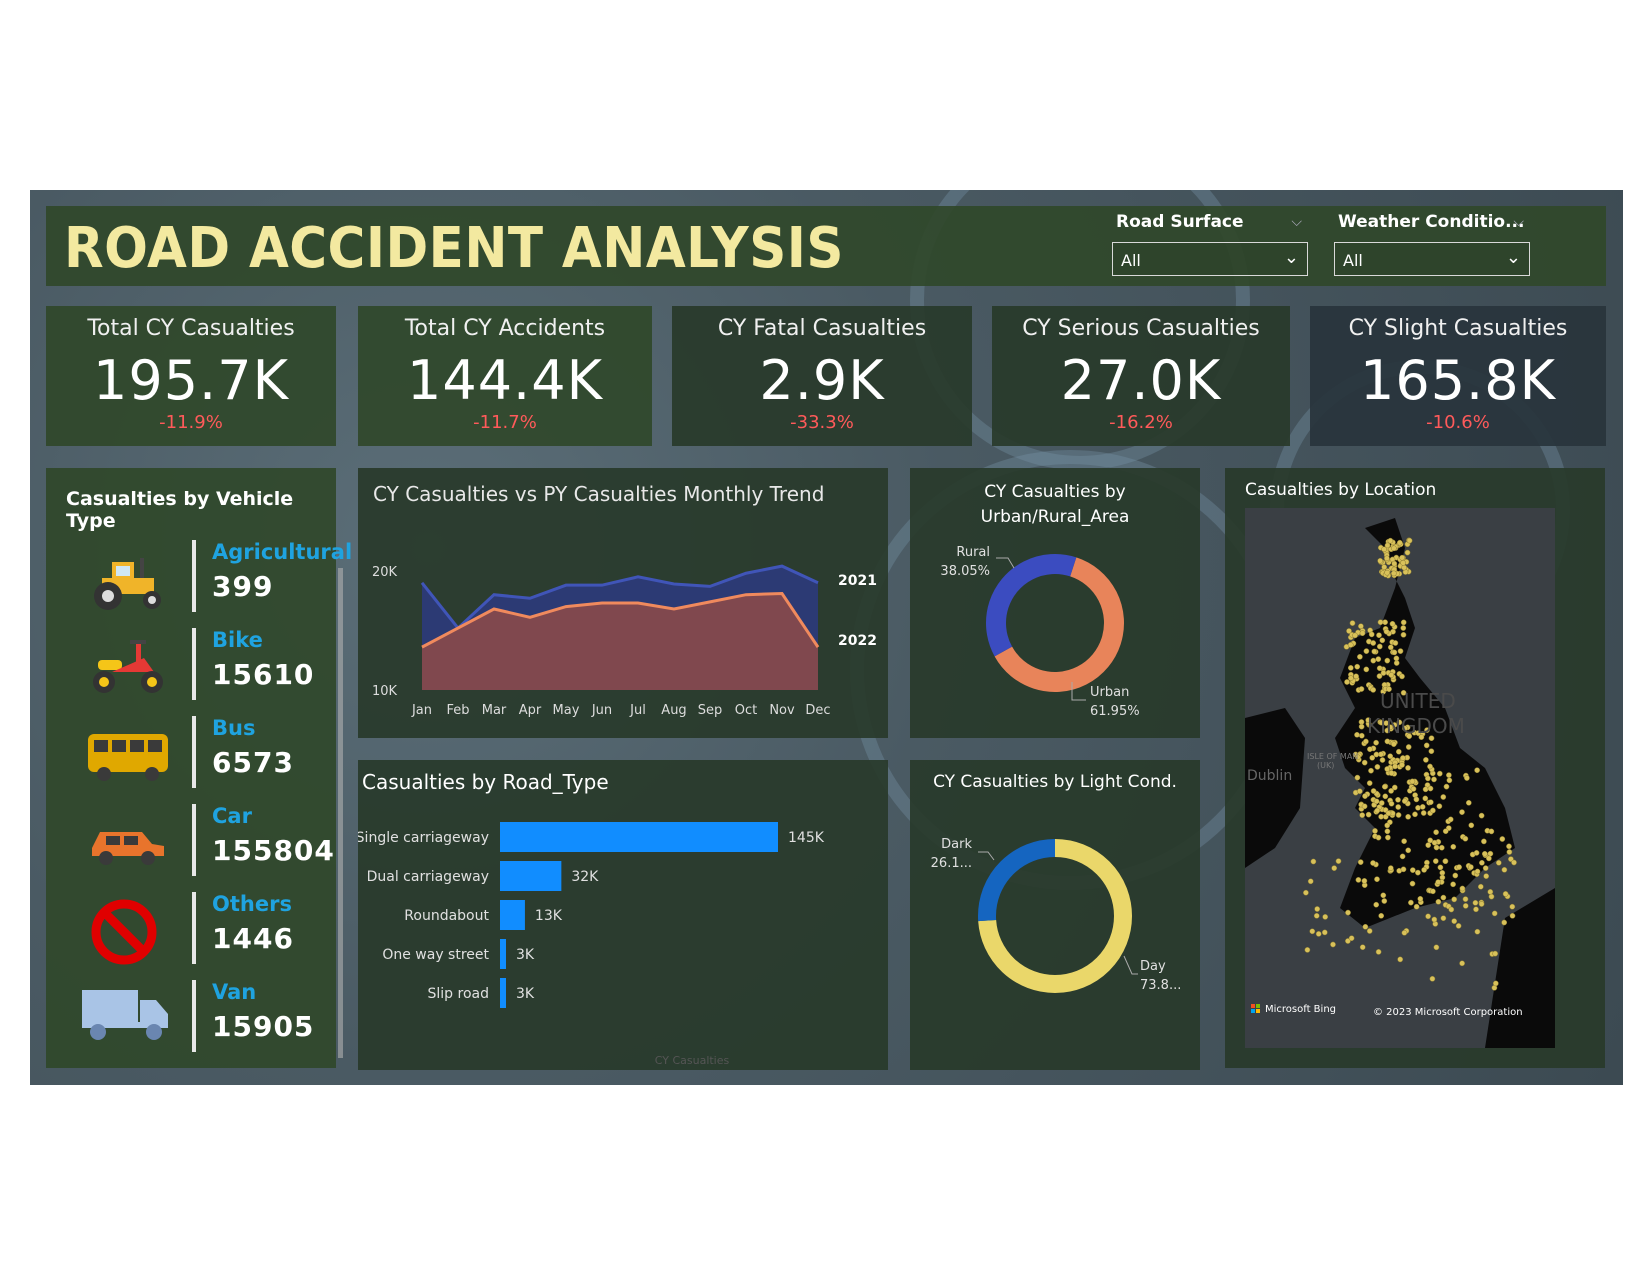 This screenshot has height=1275, width=1650. I want to click on road-surface-dropdown: All ⌄, so click(1210, 259).